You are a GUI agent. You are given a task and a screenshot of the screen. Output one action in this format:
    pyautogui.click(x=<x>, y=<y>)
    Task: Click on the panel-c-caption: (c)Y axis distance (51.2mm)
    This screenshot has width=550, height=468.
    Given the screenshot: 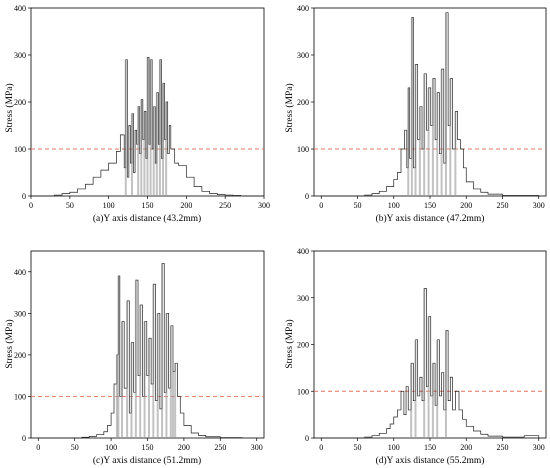 What is the action you would take?
    pyautogui.click(x=147, y=460)
    